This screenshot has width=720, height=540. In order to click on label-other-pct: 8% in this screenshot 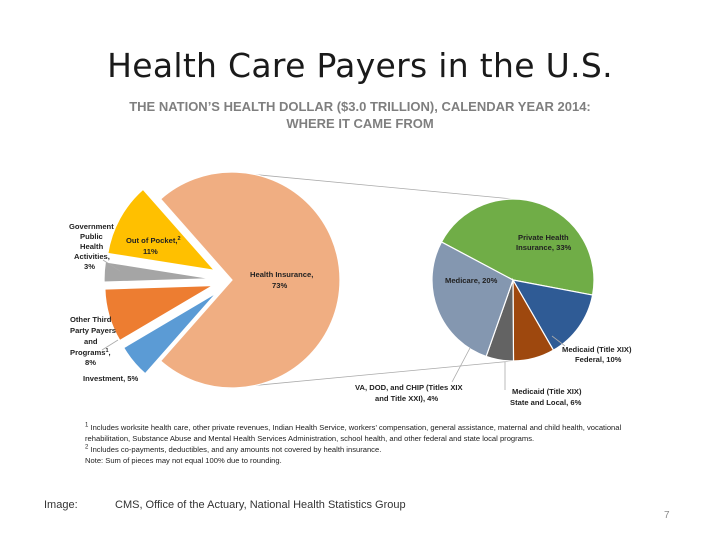, I will do `click(90, 362)`.